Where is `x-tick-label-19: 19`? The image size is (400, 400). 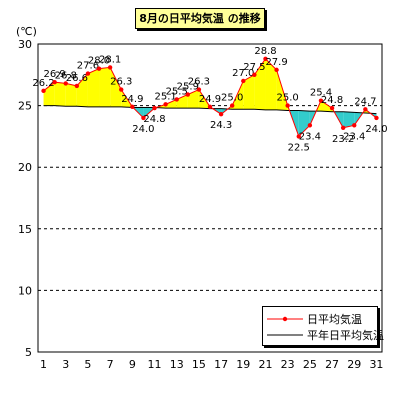 x-tick-label-19: 19 is located at coordinates (243, 364).